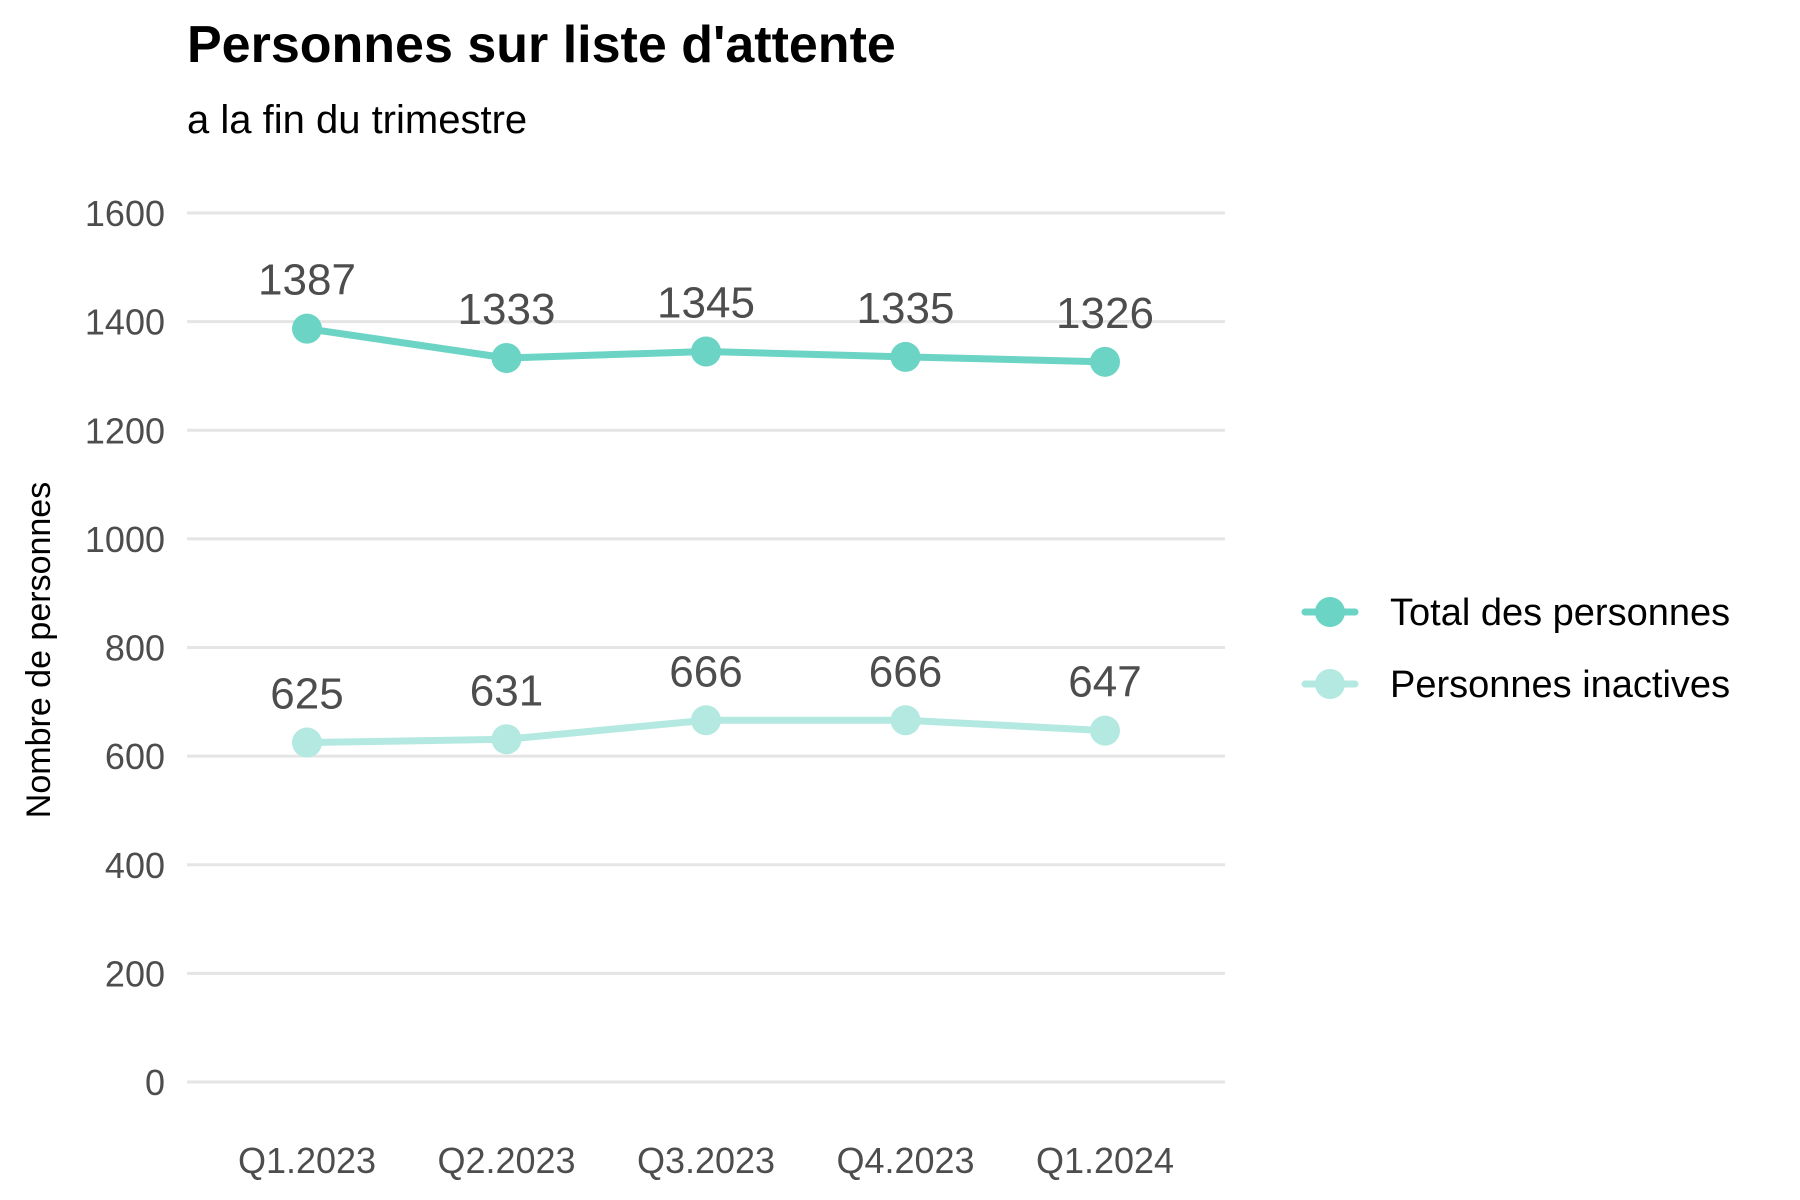 This screenshot has height=1200, width=1800. Describe the element at coordinates (135, 973) in the screenshot. I see `y-tick-label: 200` at that location.